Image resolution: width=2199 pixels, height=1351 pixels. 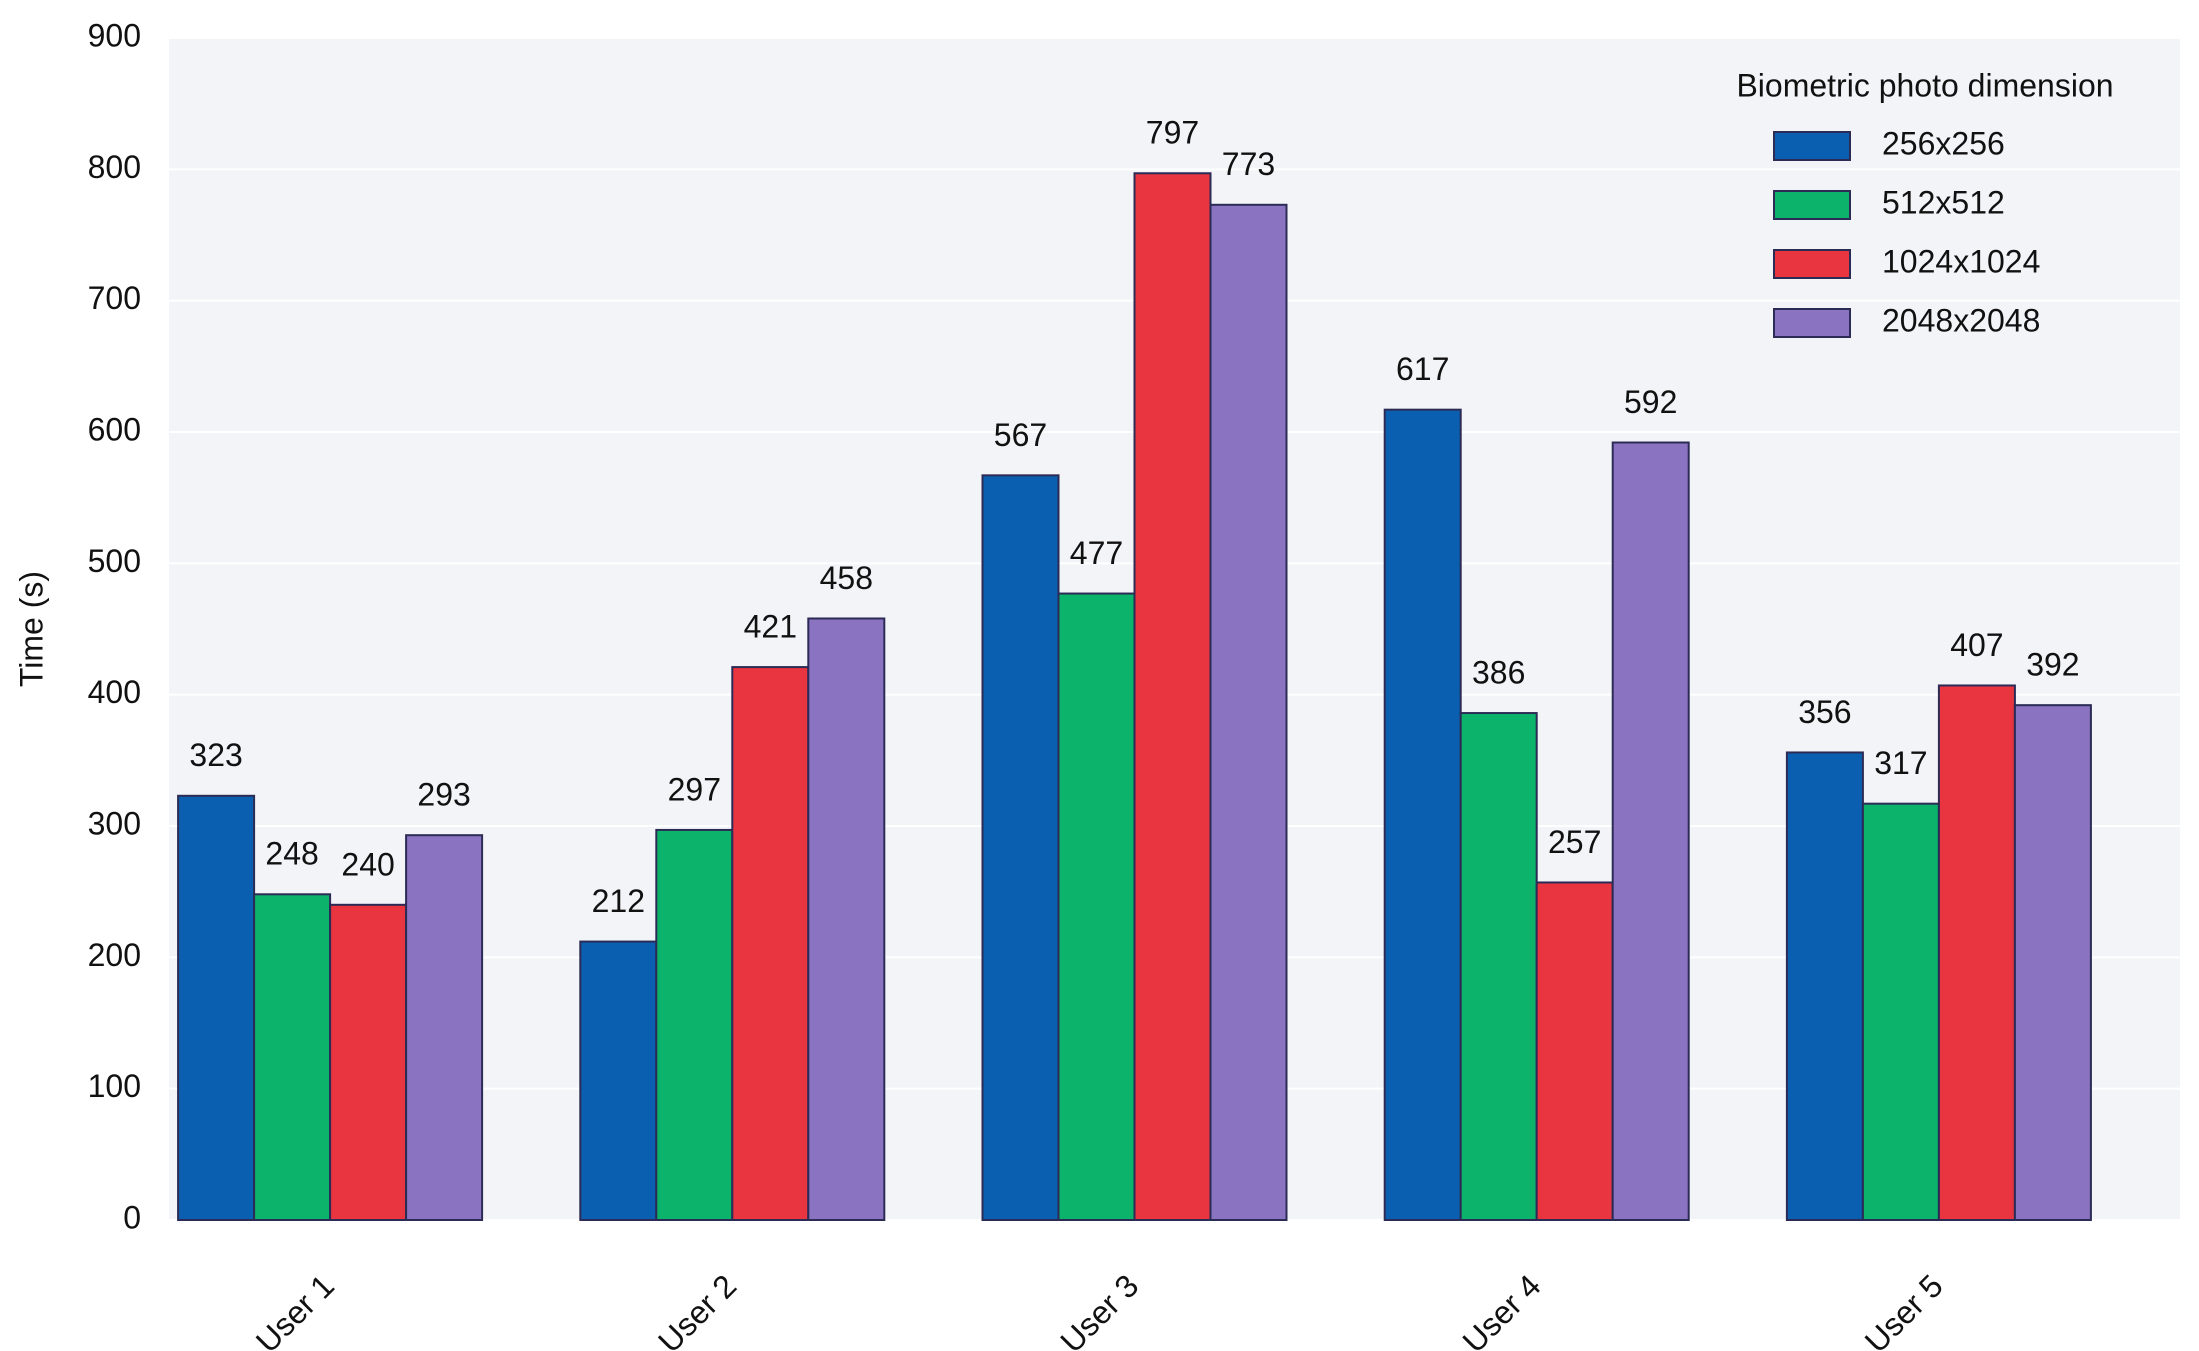 What do you see at coordinates (114, 955) in the screenshot?
I see `y-tick-label: 200` at bounding box center [114, 955].